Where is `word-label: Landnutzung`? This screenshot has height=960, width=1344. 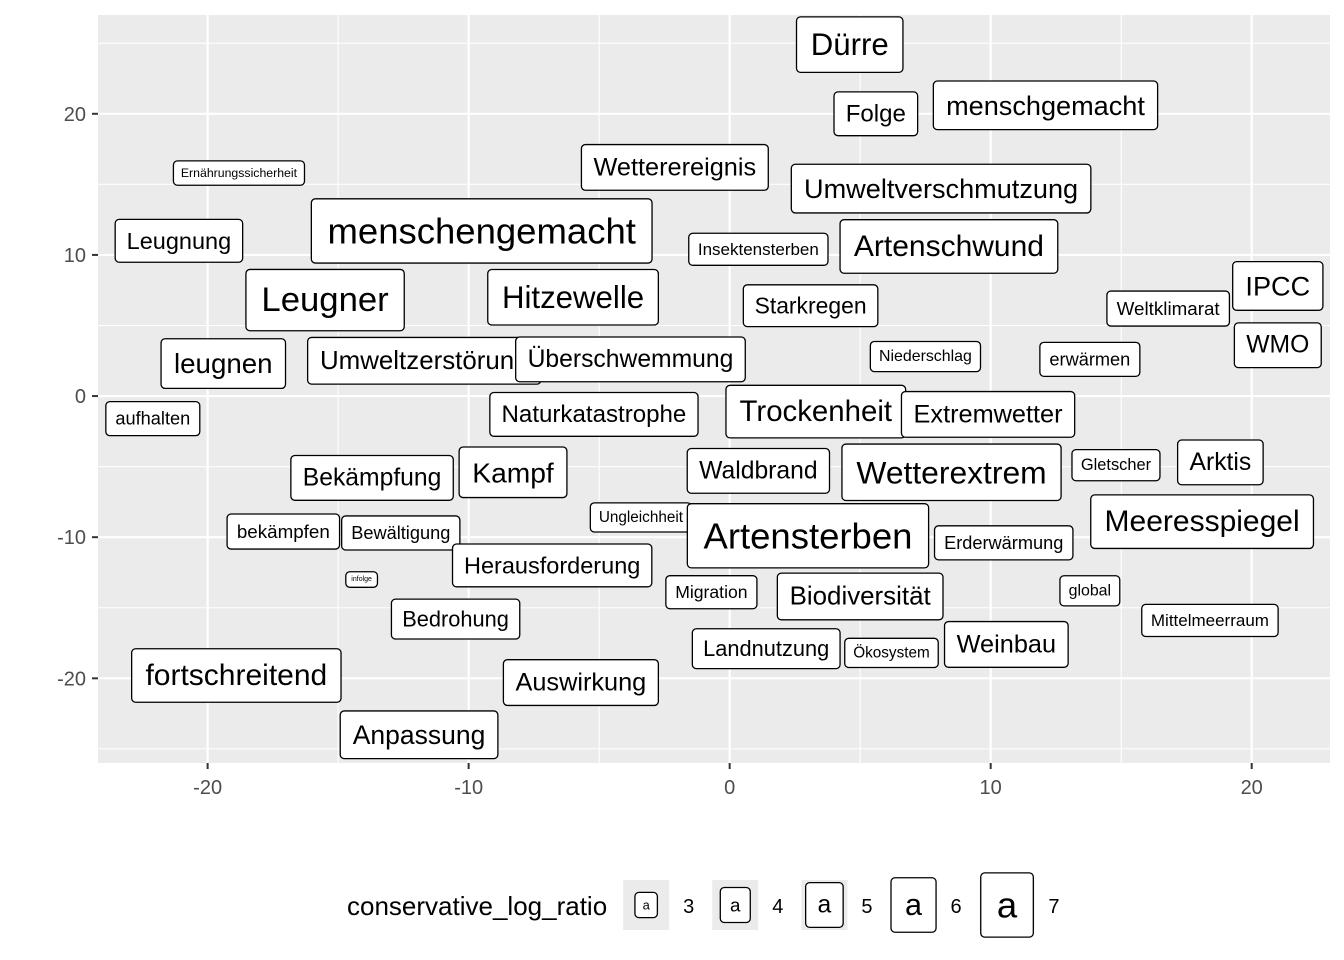
word-label: Landnutzung is located at coordinates (766, 649).